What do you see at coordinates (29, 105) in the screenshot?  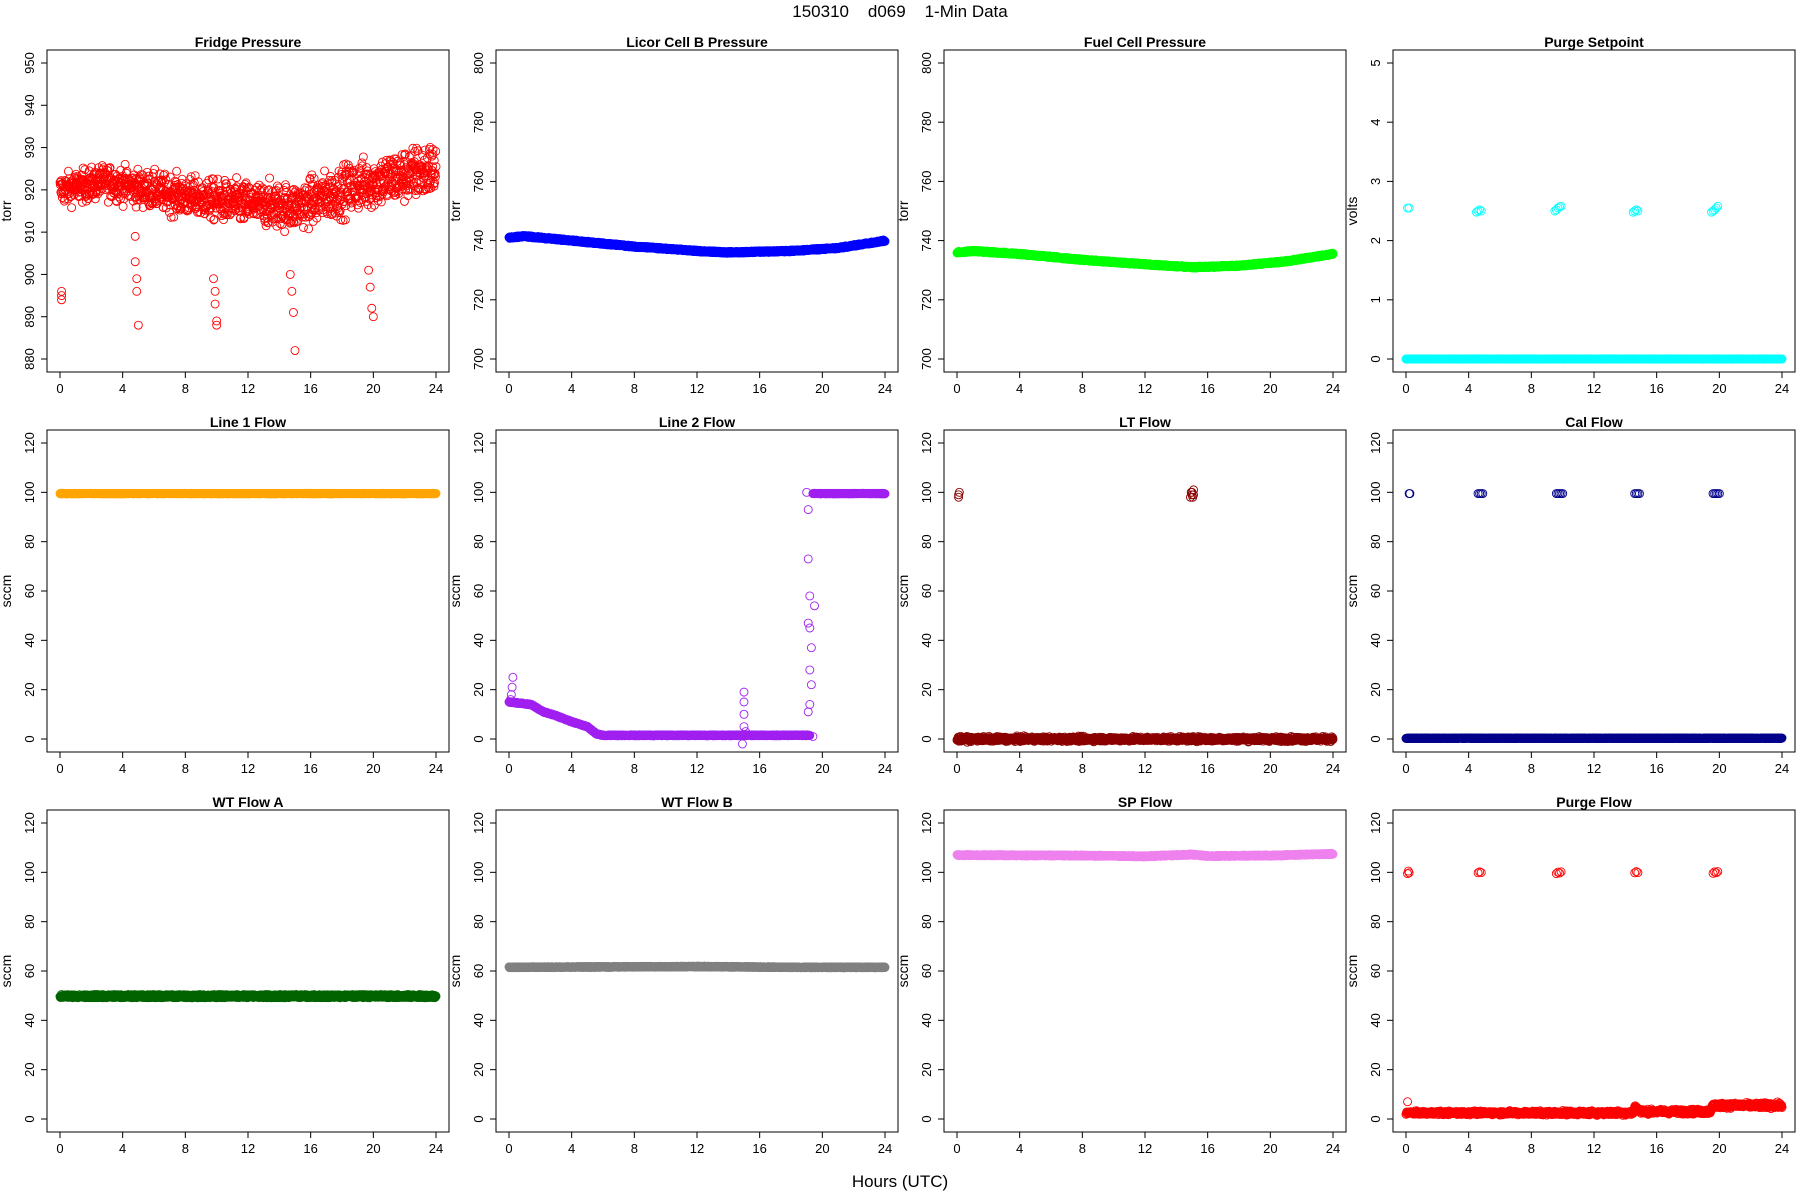 I see `y-tick-label: 940` at bounding box center [29, 105].